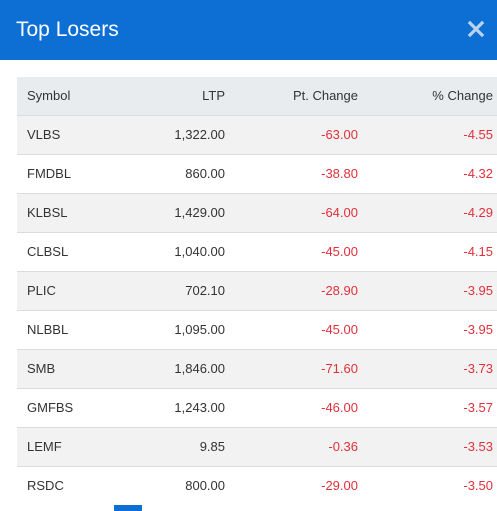 This screenshot has height=511, width=497. I want to click on table-row: LEMF 9.85 -0.36 -3.53, so click(257, 446).